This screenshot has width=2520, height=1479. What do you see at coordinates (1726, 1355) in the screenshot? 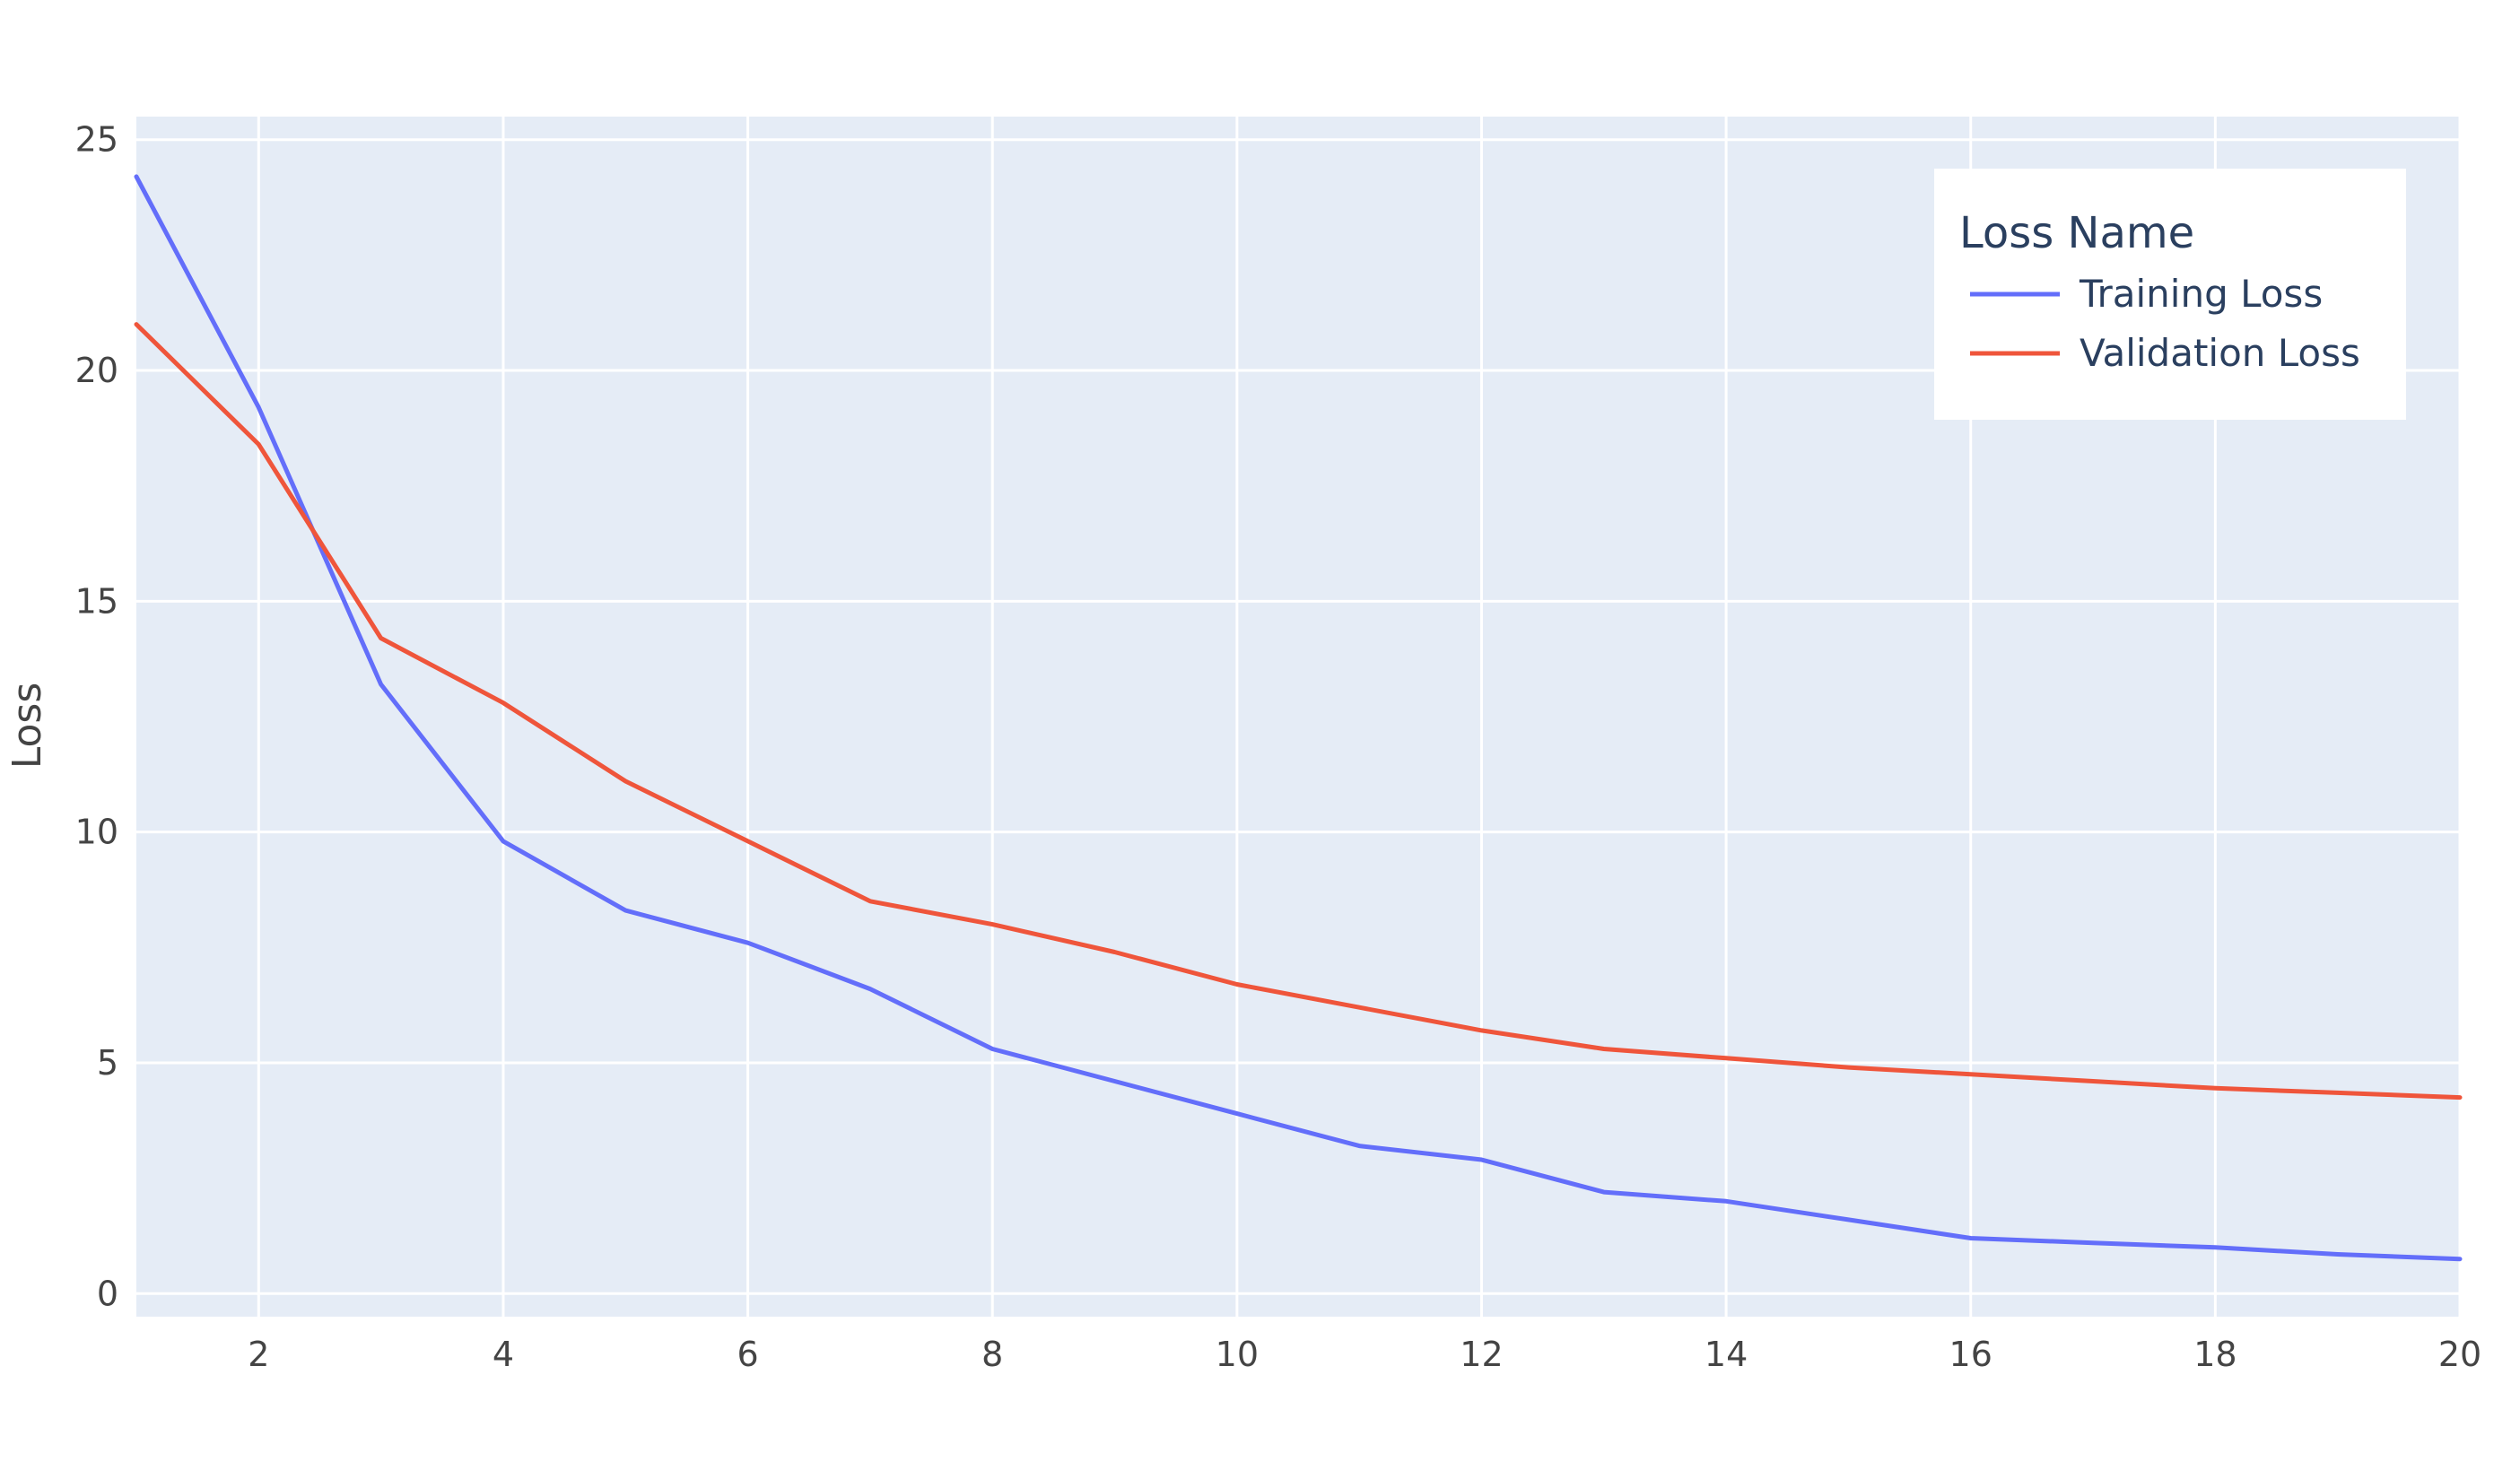
I see `x-tick-label: 14` at bounding box center [1726, 1355].